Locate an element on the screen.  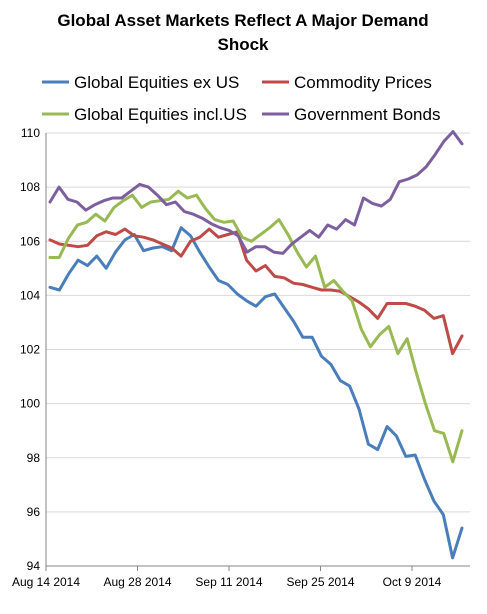
legend-item: Global Equities incl.US is located at coordinates (144, 114).